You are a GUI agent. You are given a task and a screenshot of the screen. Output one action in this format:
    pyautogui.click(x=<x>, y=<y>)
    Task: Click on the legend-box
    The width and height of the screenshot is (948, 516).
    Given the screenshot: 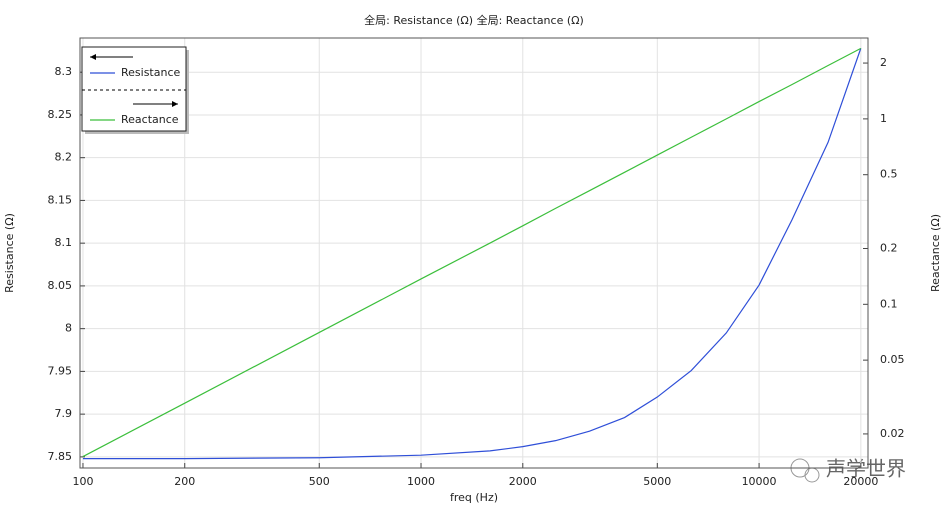 What is the action you would take?
    pyautogui.click(x=134, y=89)
    